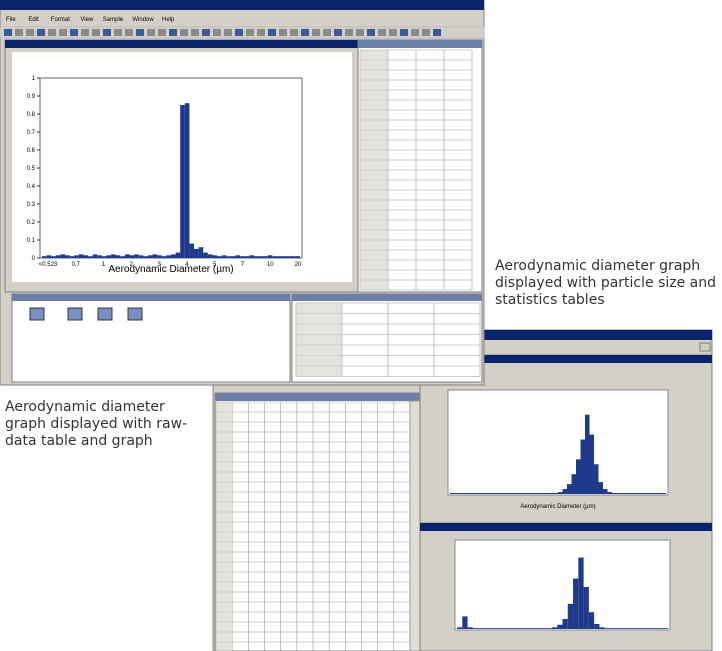 This screenshot has height=651, width=722. Describe the element at coordinates (562, 593) in the screenshot. I see `size-graph` at that location.